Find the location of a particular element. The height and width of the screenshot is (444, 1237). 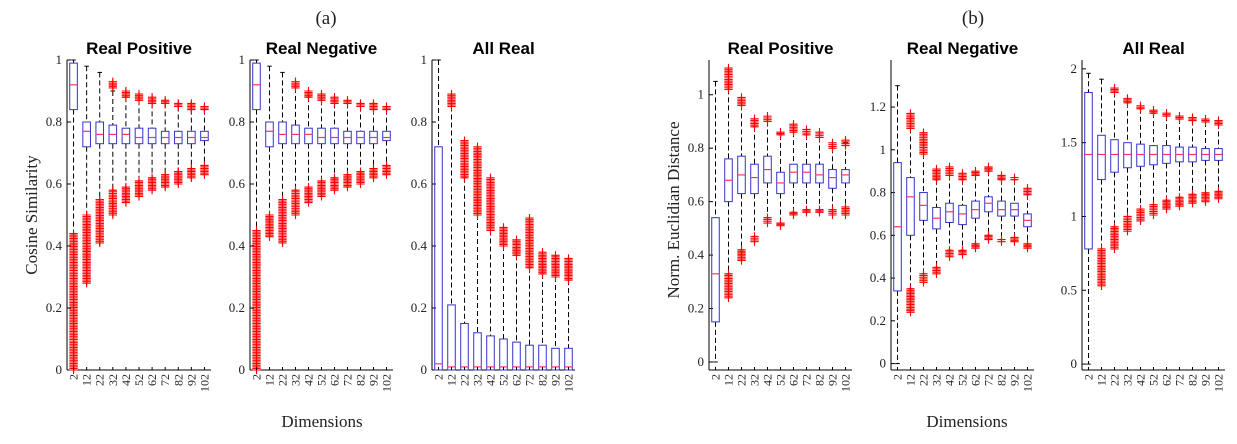

x-tick-label: 52 is located at coordinates (963, 380).